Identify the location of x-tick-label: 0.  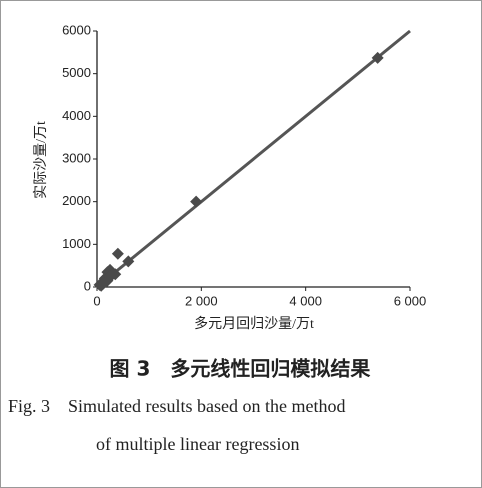
(96, 300).